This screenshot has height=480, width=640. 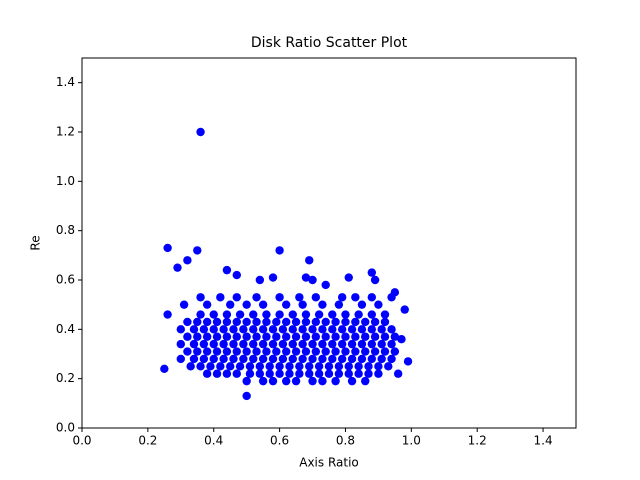 I want to click on x-tick-label: 0.0, so click(x=81, y=441).